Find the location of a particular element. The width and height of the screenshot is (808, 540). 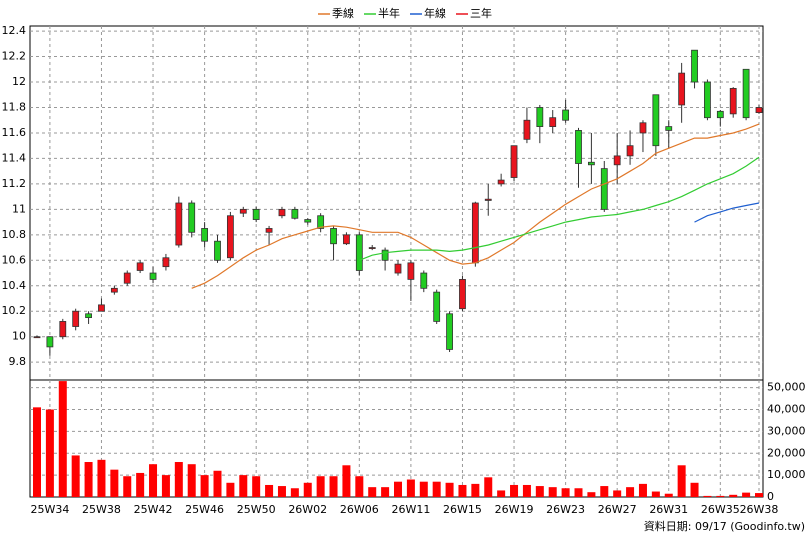

x-tick-label: 26W31 is located at coordinates (668, 509).